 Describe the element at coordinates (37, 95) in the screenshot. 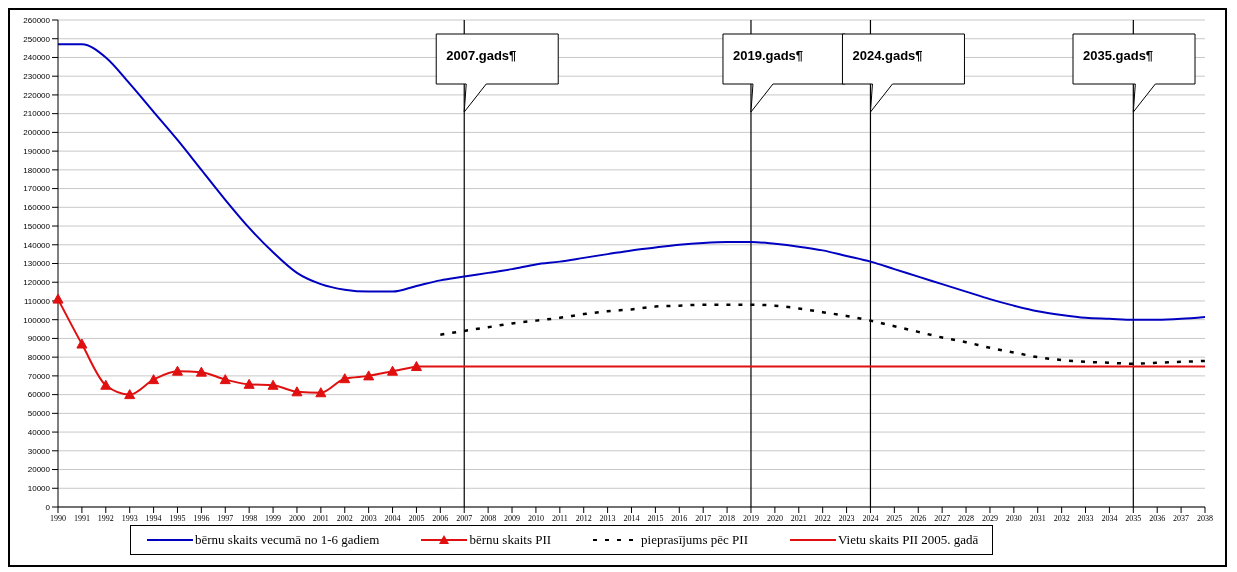

I see `y-tick-label: 220000` at that location.